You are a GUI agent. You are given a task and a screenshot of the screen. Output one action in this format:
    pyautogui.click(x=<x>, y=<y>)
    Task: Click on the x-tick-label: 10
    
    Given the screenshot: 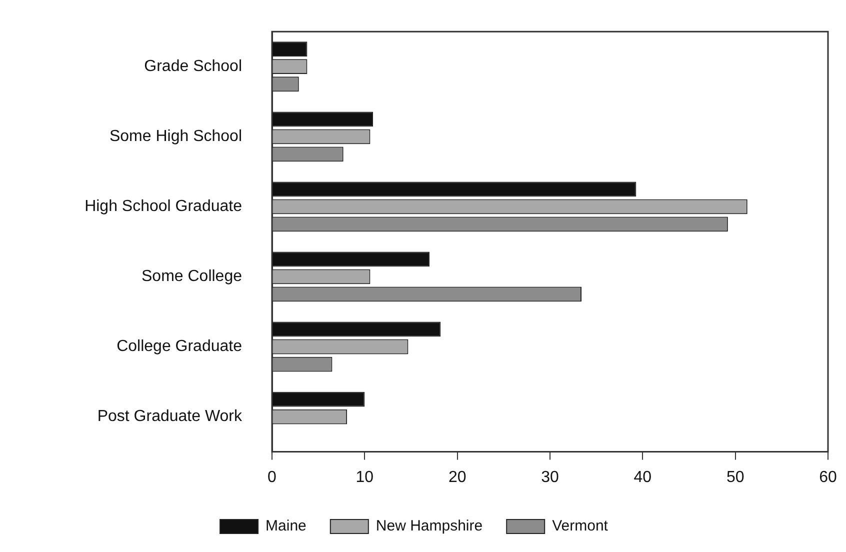 What is the action you would take?
    pyautogui.click(x=365, y=477)
    